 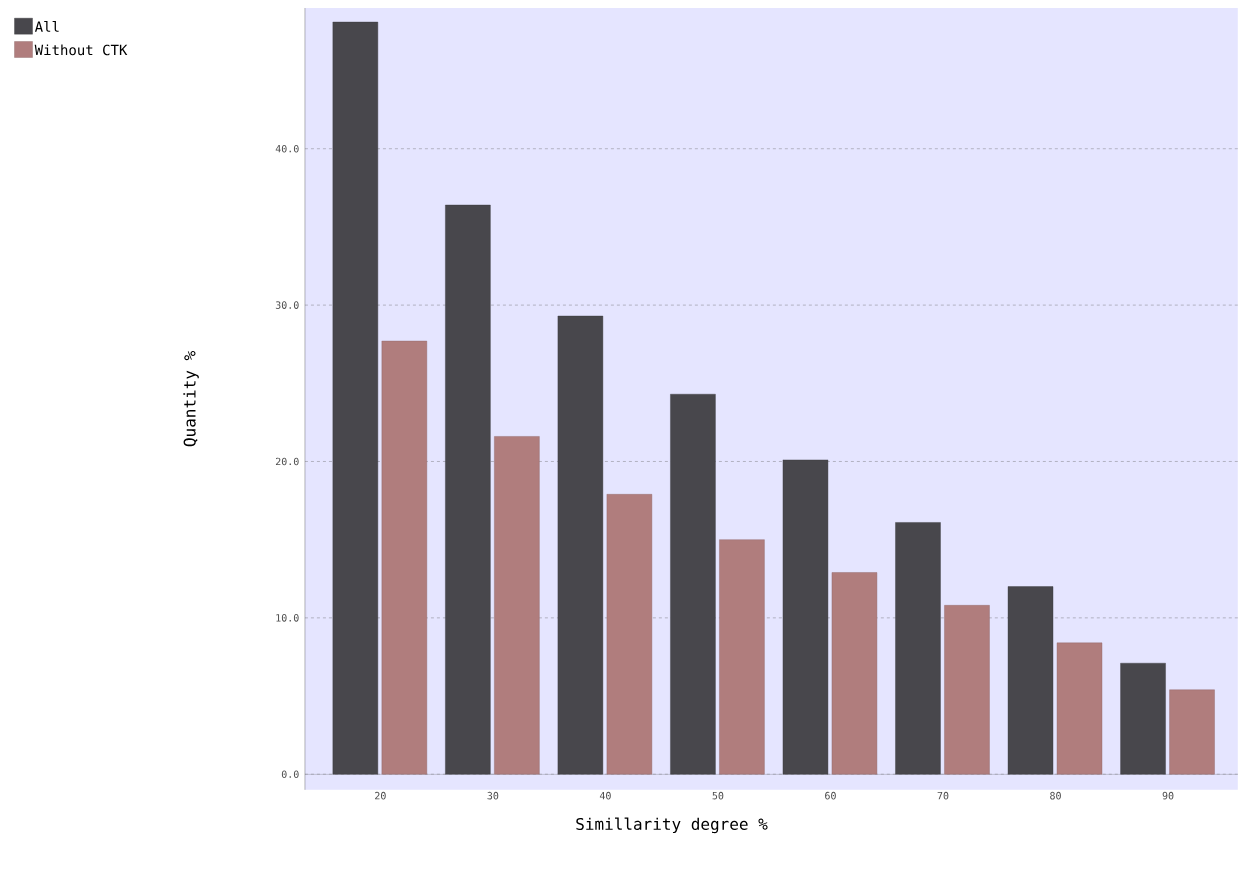 What do you see at coordinates (605, 795) in the screenshot?
I see `x-tick-label: 40` at bounding box center [605, 795].